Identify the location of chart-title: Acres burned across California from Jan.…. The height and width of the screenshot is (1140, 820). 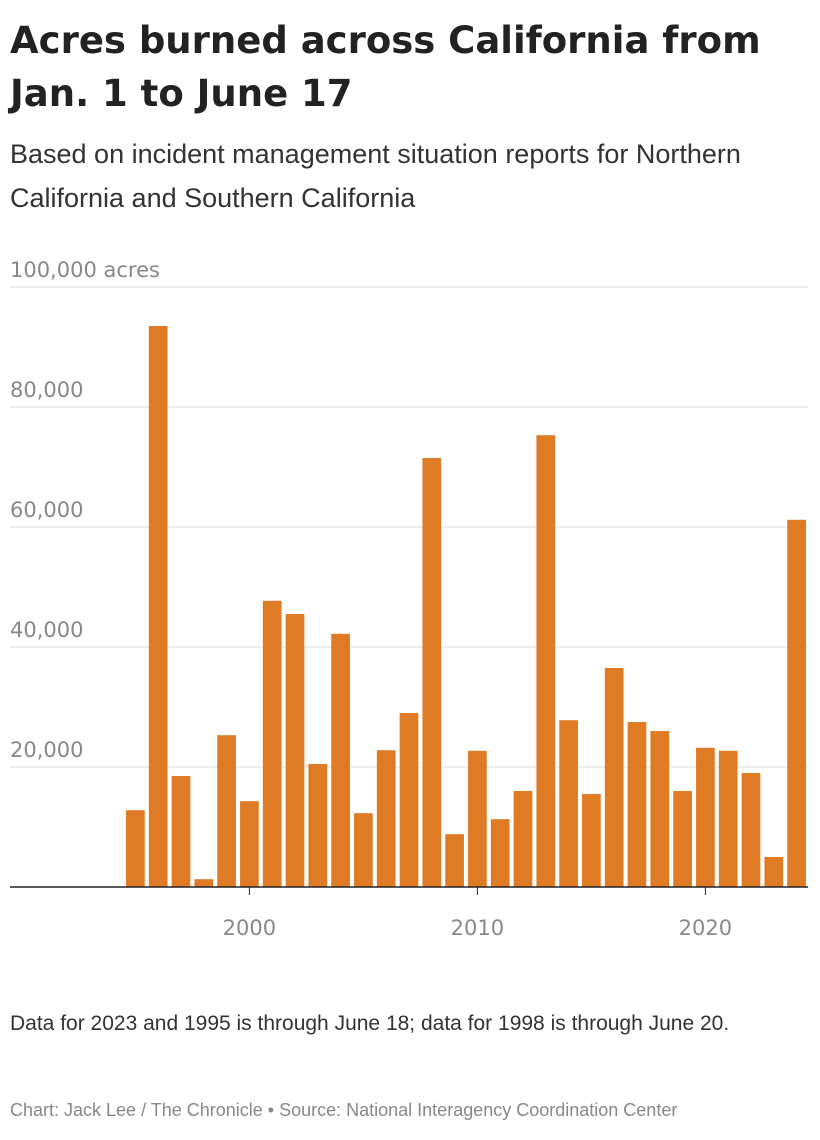
(385, 67).